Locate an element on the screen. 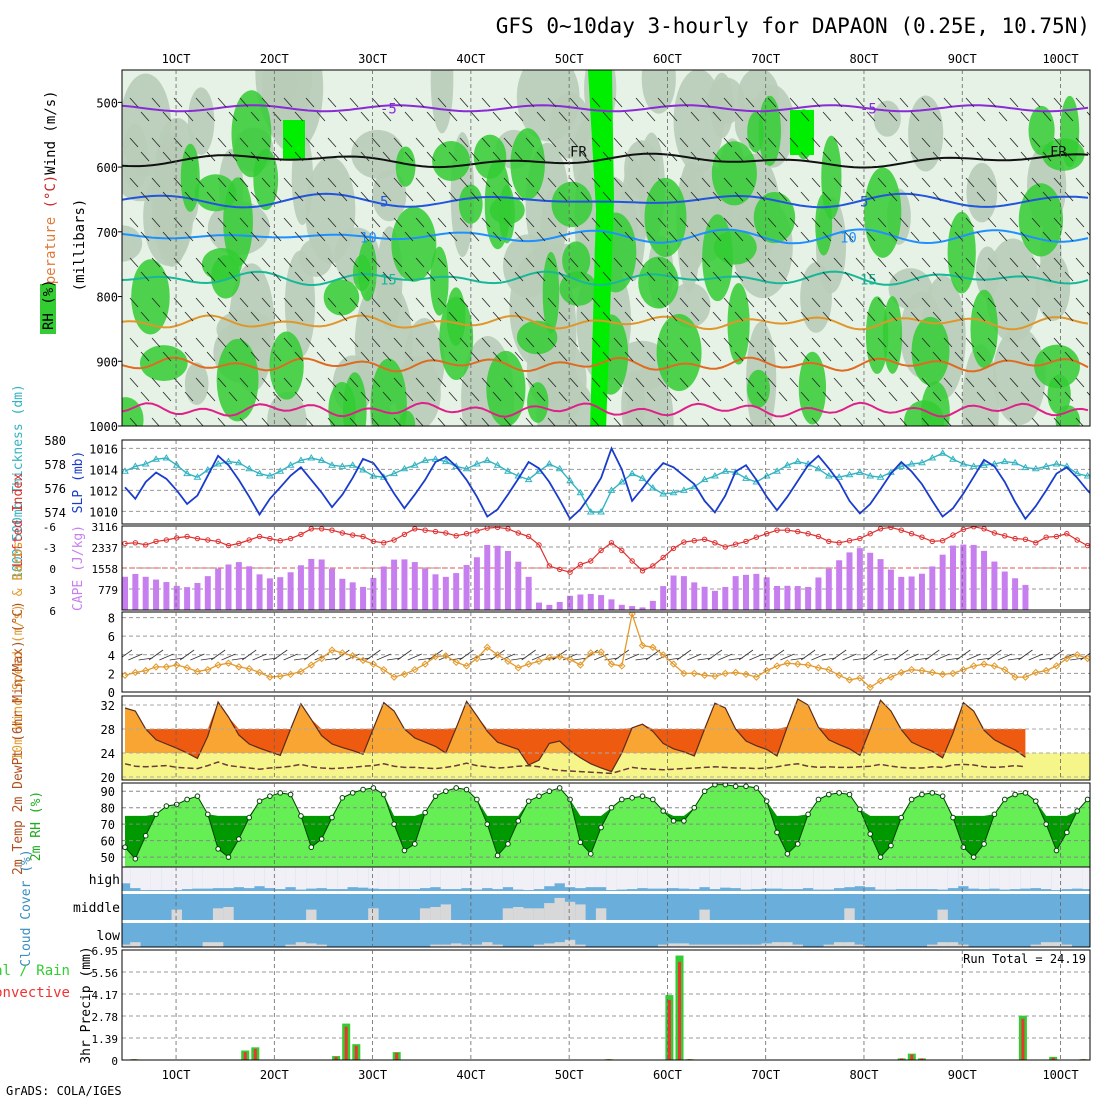 The width and height of the screenshot is (1100, 1100). x-tick-label-top: 6OCT is located at coordinates (667, 59).